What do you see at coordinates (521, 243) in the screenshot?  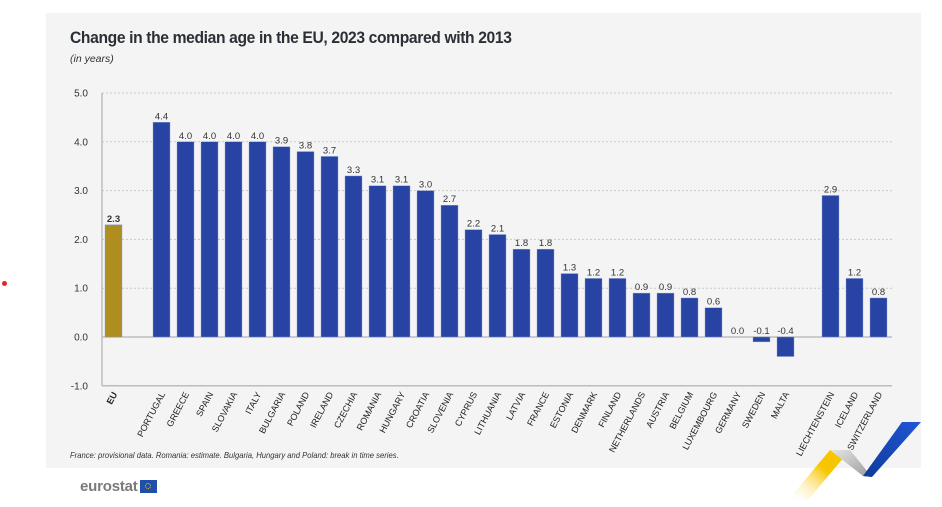 I see `value-label-latvia: 1.8` at bounding box center [521, 243].